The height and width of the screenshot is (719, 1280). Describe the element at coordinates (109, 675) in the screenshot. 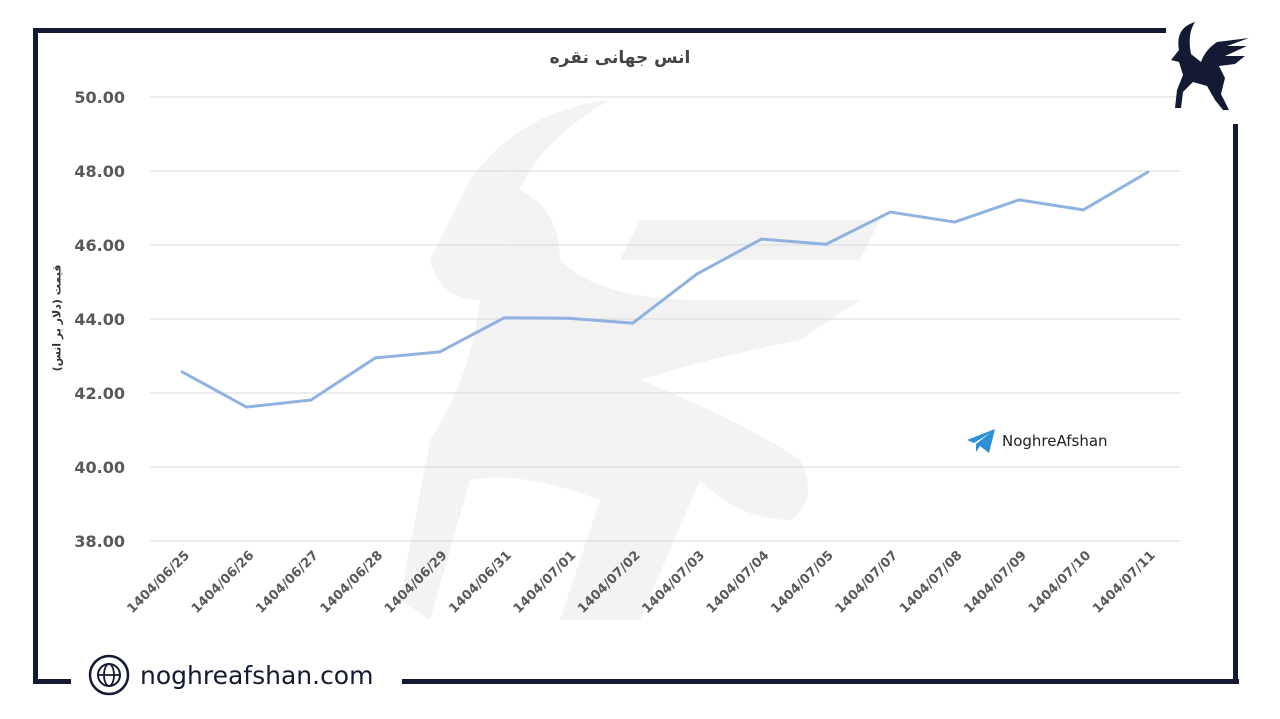

I see `globe-icon` at that location.